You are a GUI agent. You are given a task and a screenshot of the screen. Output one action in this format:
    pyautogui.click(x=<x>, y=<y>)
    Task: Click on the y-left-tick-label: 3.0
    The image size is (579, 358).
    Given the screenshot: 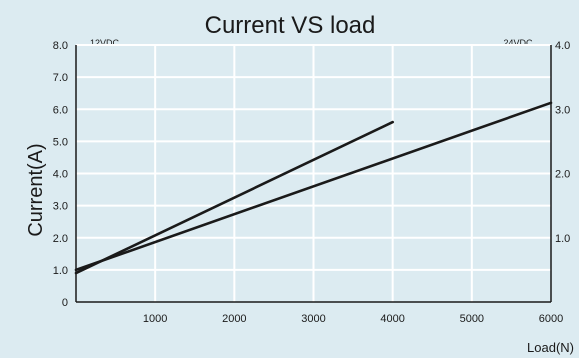 What is the action you would take?
    pyautogui.click(x=60, y=207)
    